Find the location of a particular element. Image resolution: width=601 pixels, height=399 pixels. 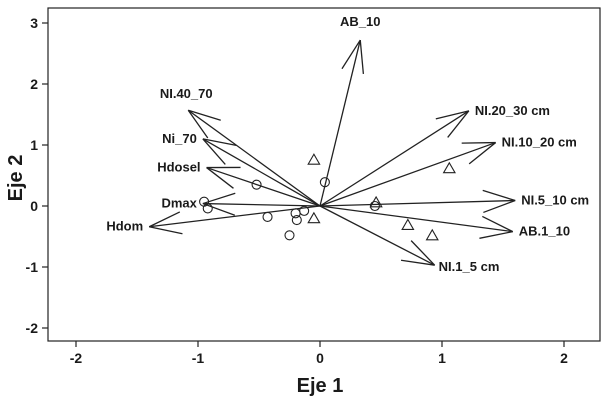

vector-label: Dmax is located at coordinates (179, 203).